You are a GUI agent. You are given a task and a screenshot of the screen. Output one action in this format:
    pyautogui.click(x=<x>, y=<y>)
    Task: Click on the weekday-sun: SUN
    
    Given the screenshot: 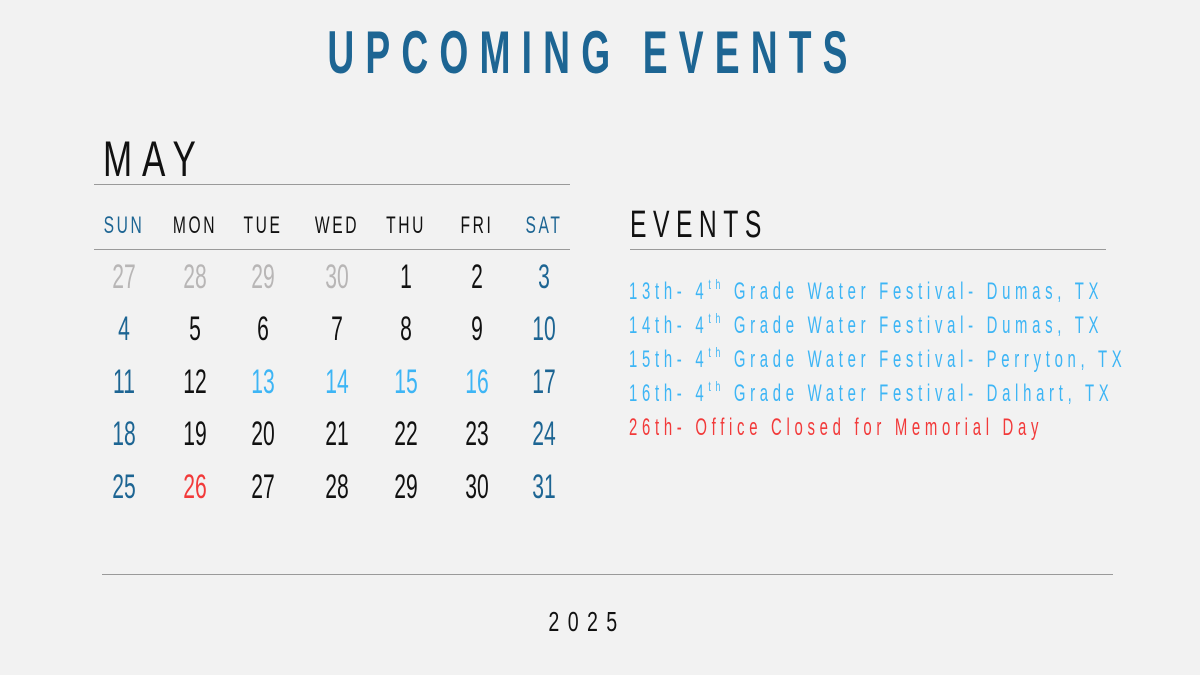 What is the action you would take?
    pyautogui.click(x=124, y=225)
    